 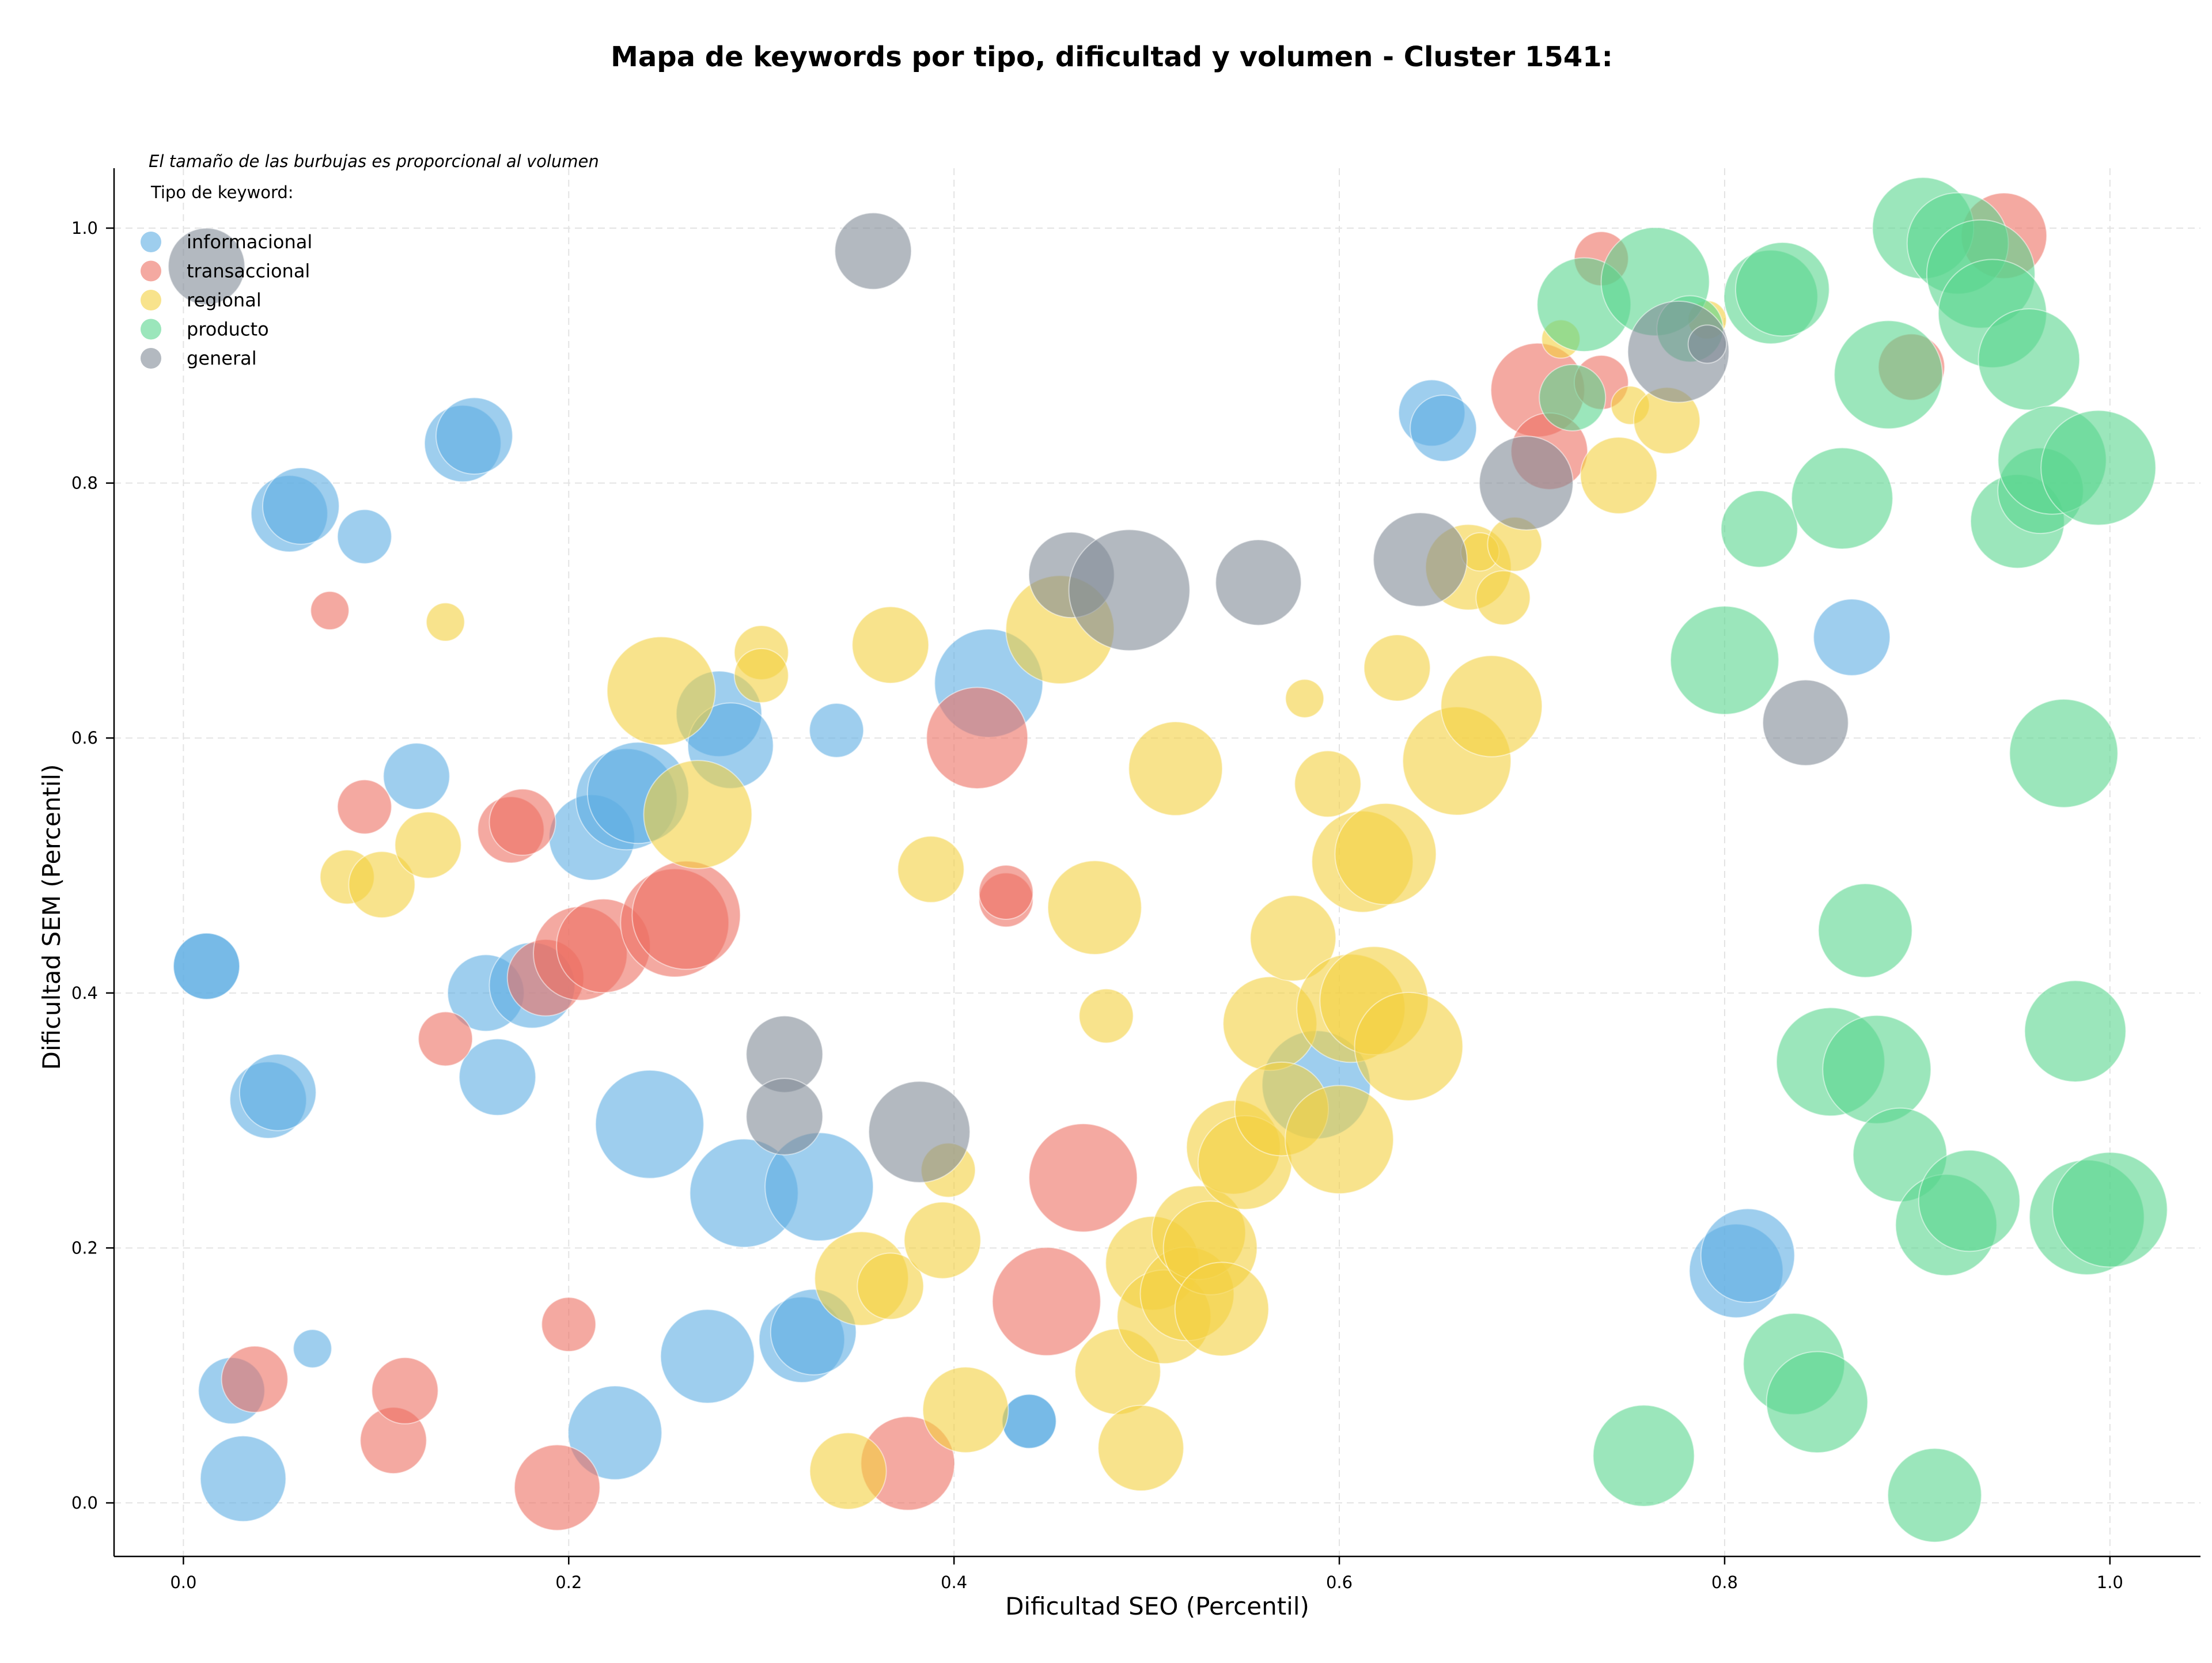 I want to click on legend-marker-informacional, so click(x=151, y=242).